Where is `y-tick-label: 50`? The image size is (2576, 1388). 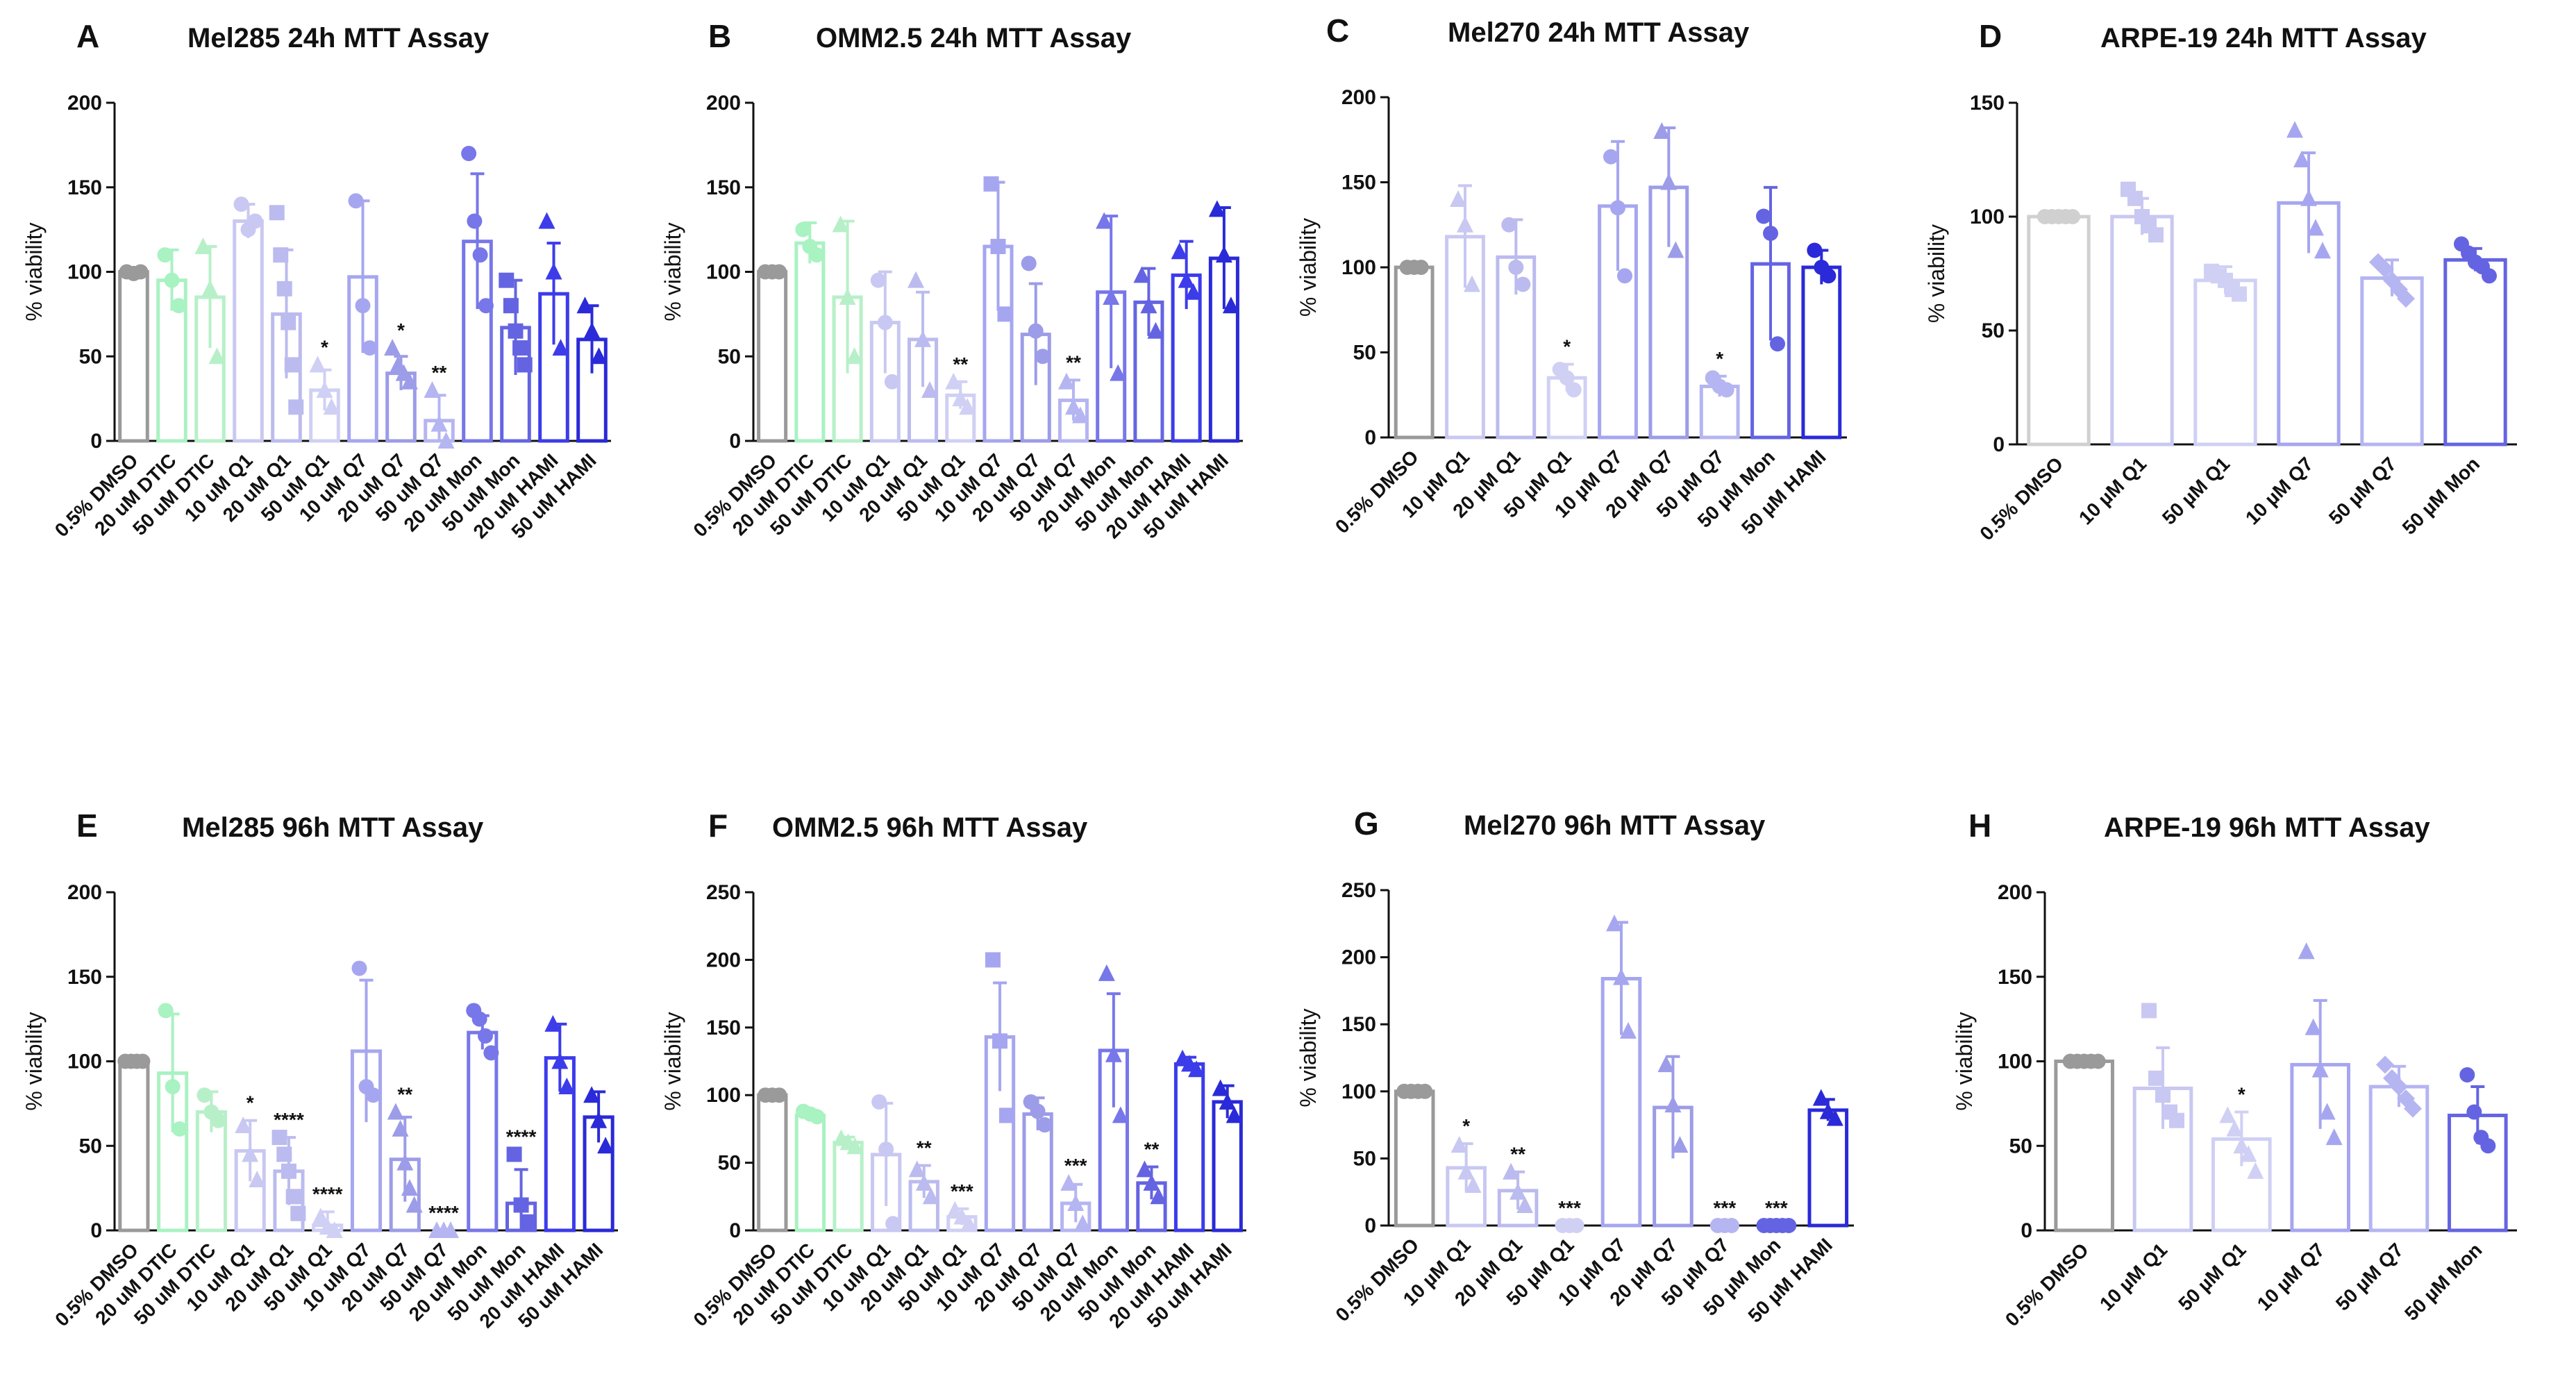
y-tick-label: 50 is located at coordinates (729, 1163).